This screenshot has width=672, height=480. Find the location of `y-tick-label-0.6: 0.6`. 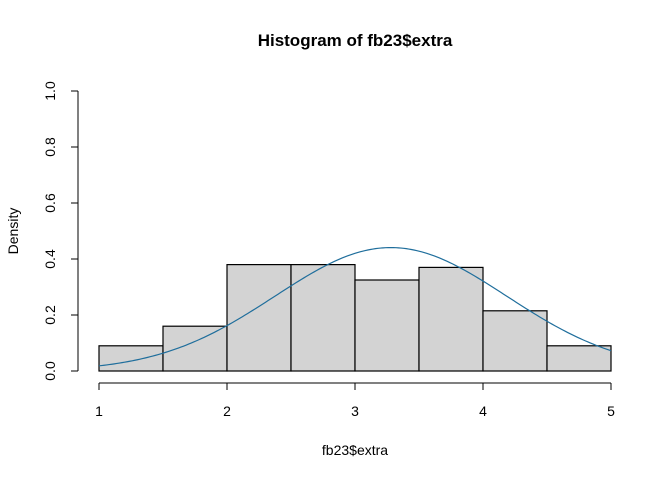

y-tick-label-0.6: 0.6 is located at coordinates (50, 203).